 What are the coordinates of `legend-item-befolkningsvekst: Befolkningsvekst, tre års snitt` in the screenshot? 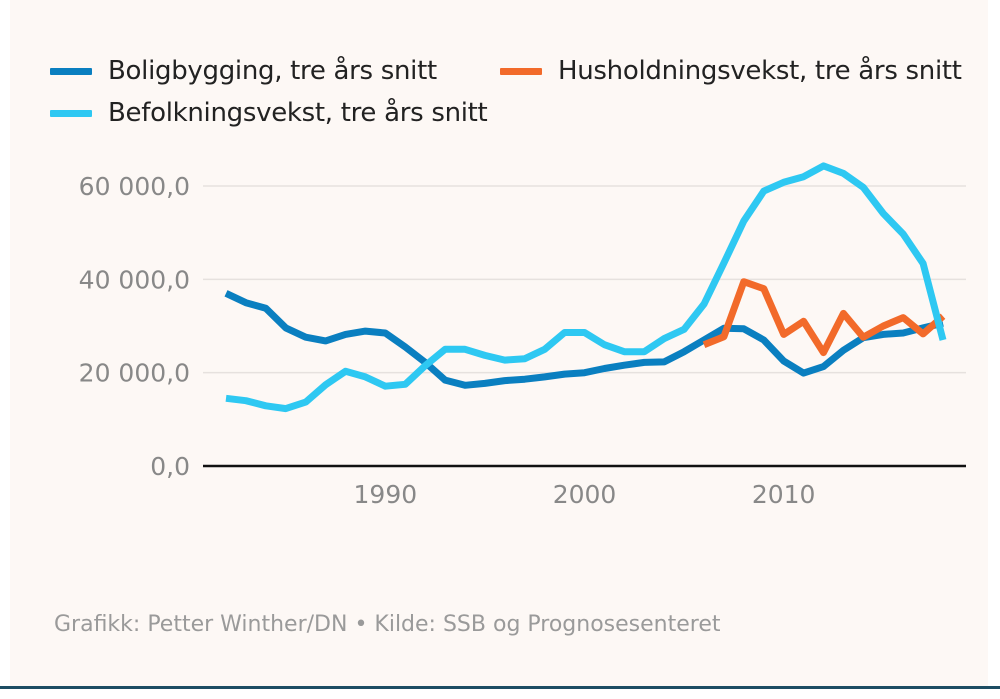 It's located at (269, 113).